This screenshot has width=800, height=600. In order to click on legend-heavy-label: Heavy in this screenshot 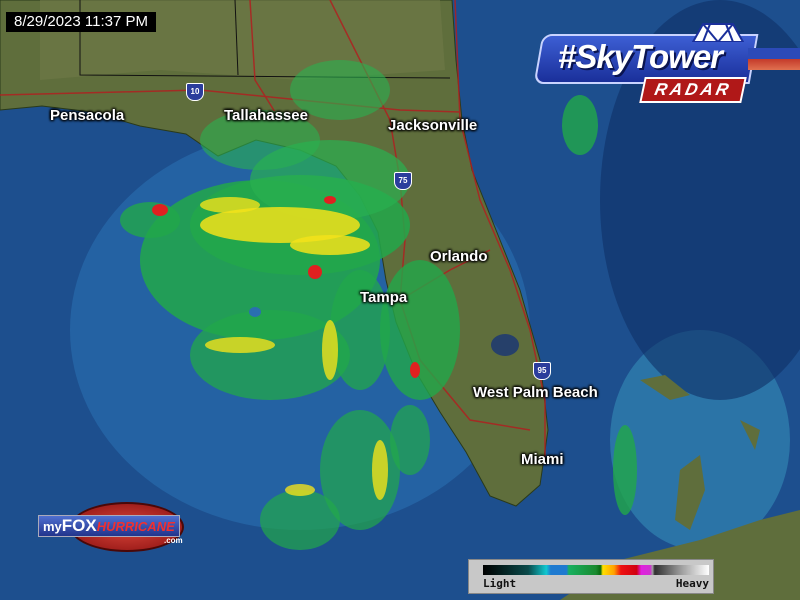, I will do `click(692, 583)`.